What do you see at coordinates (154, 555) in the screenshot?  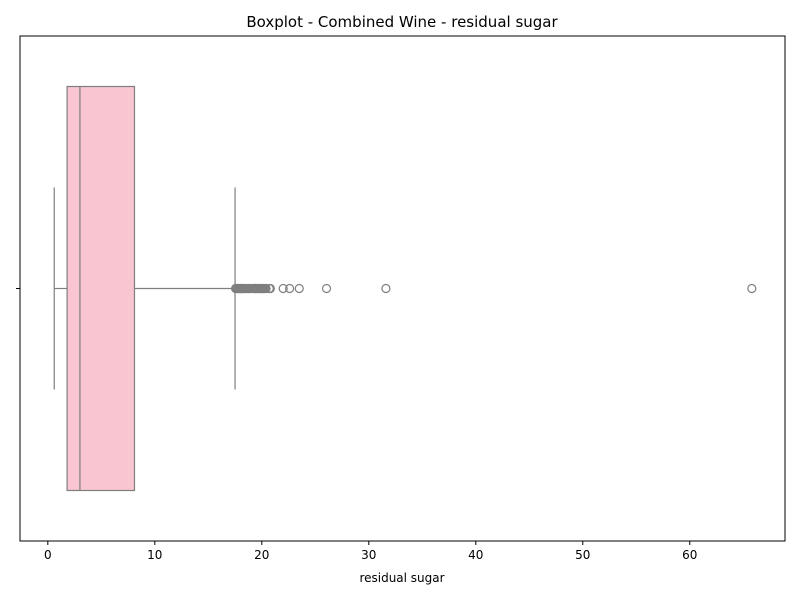 I see `x-tick-label: 10` at bounding box center [154, 555].